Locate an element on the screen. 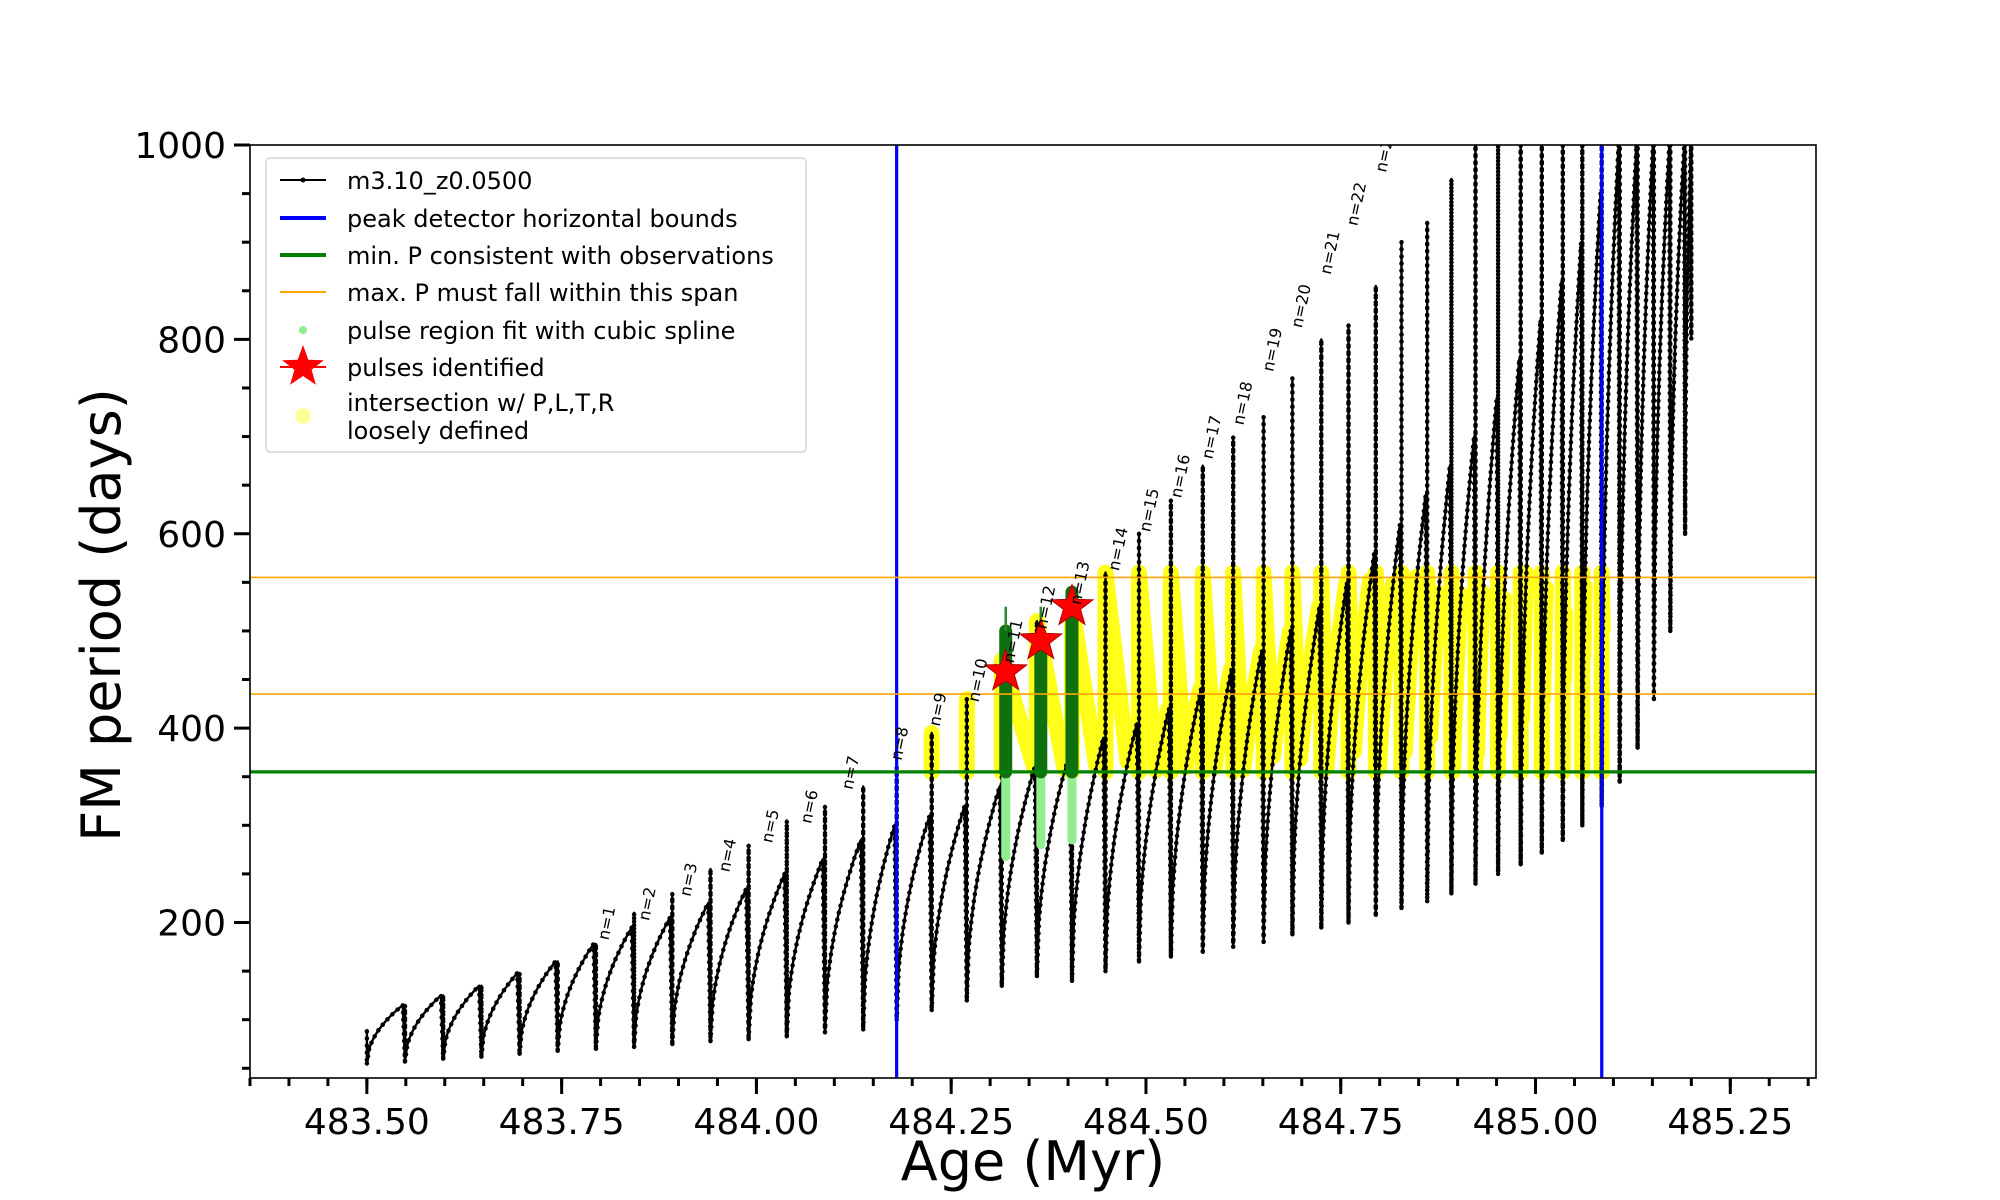  pulse-label: n=6 is located at coordinates (809, 806).